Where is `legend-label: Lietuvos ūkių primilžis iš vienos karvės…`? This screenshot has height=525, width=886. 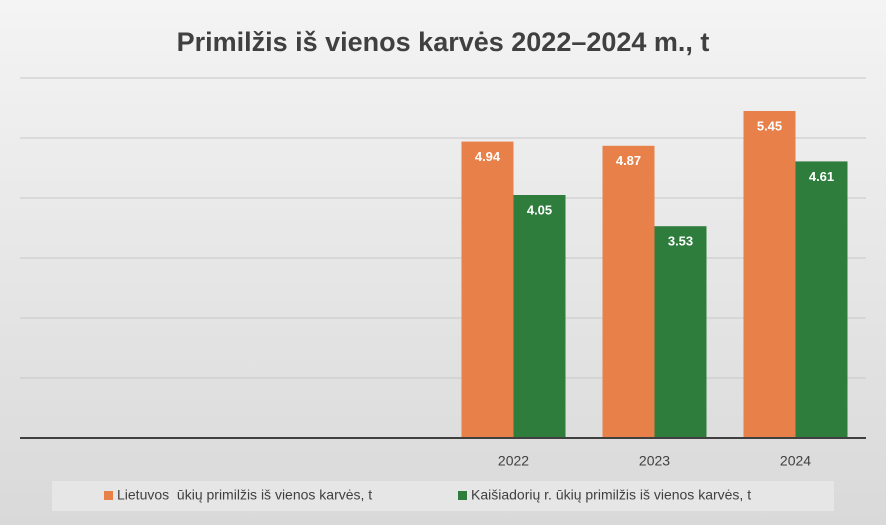 legend-label: Lietuvos ūkių primilžis iš vienos karvės… is located at coordinates (244, 495).